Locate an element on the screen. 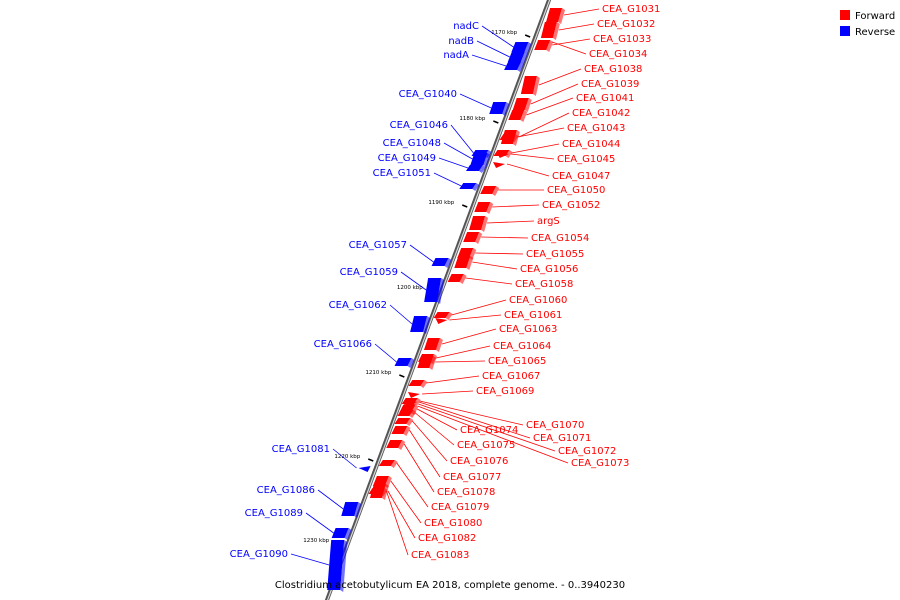 The width and height of the screenshot is (900, 600). legend-swatch is located at coordinates (845, 31).